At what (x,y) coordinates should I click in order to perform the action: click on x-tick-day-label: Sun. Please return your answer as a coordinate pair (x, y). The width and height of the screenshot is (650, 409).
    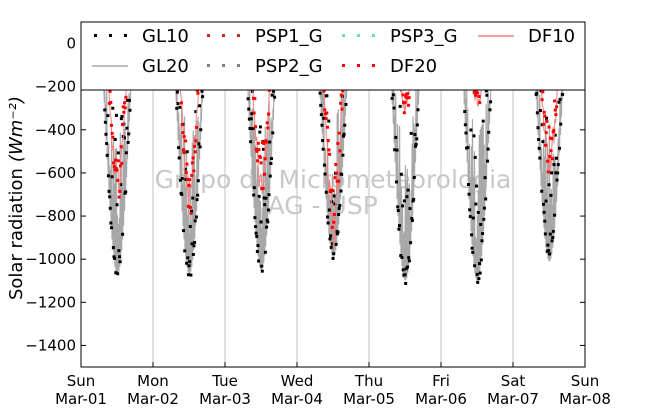
    Looking at the image, I should click on (585, 381).